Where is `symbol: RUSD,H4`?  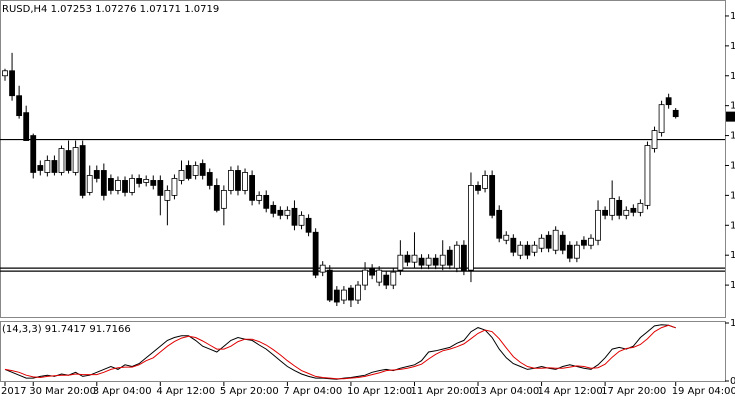
symbol: RUSD,H4 is located at coordinates (24, 9).